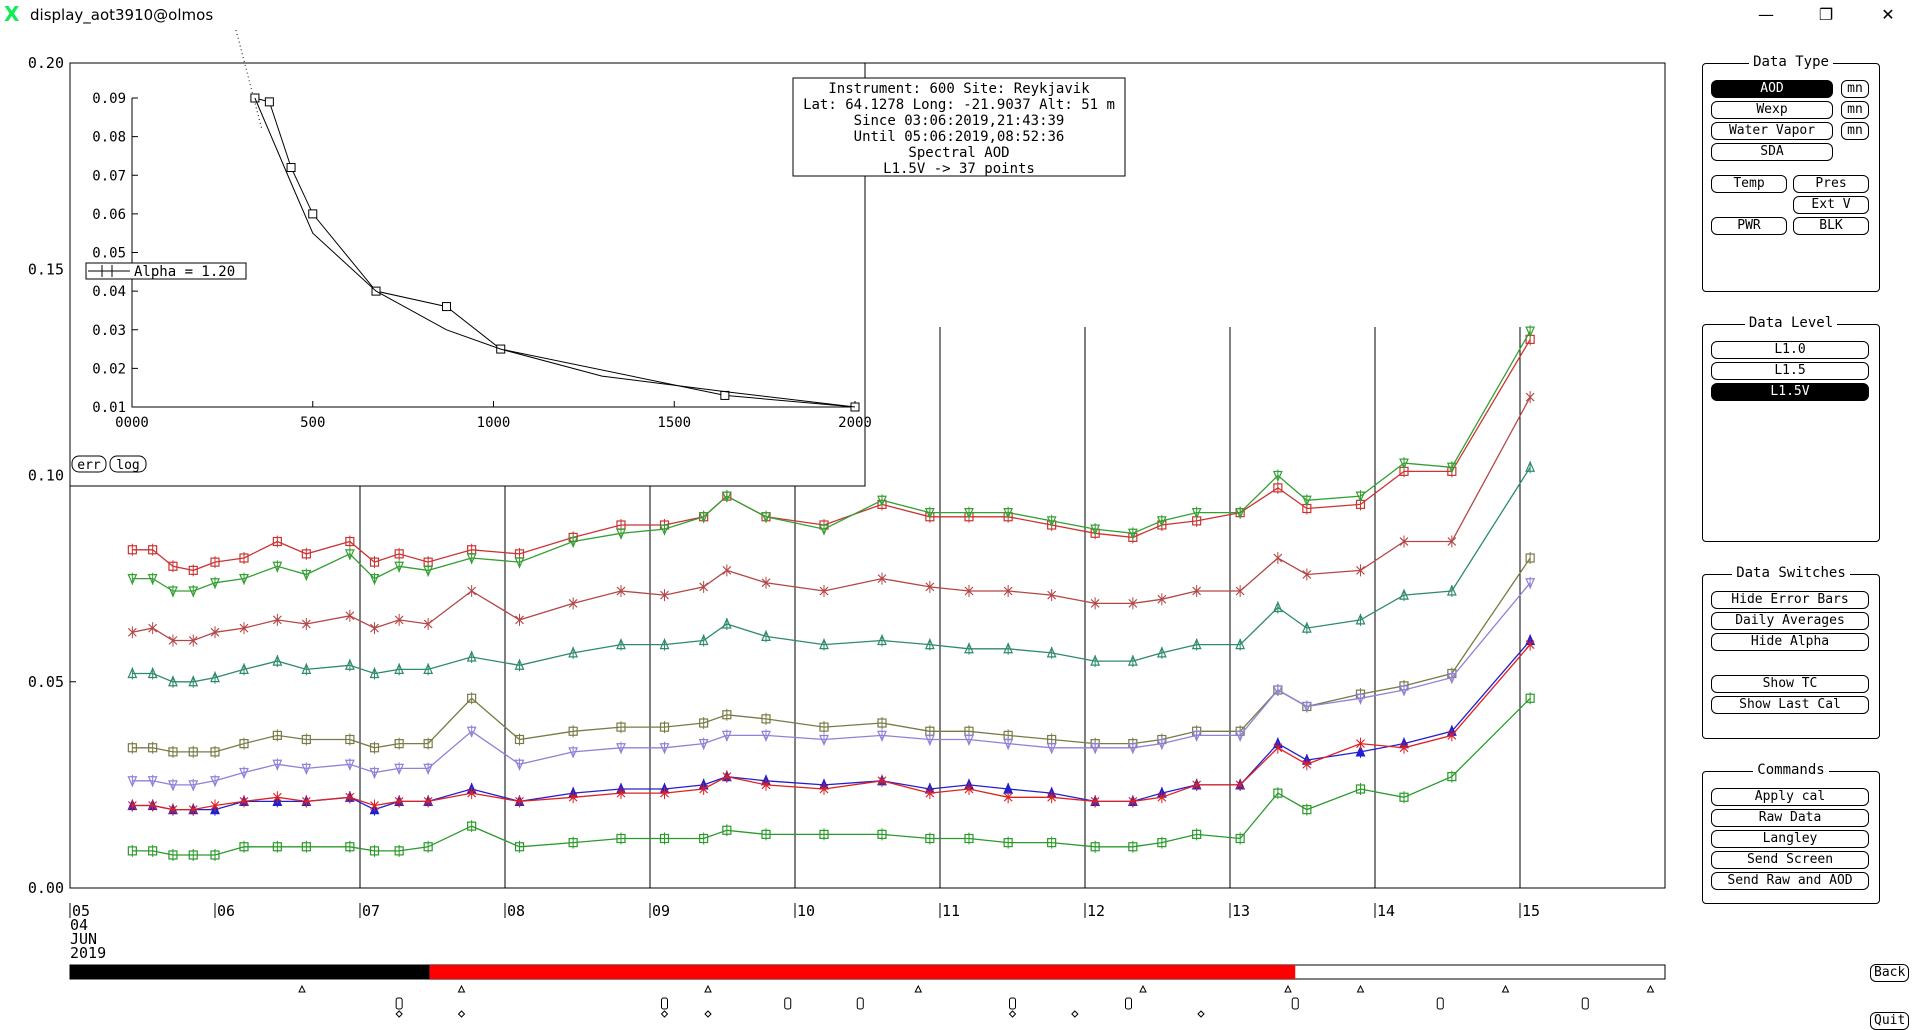 The width and height of the screenshot is (1920, 1030). I want to click on minimize-button: —, so click(1766, 14).